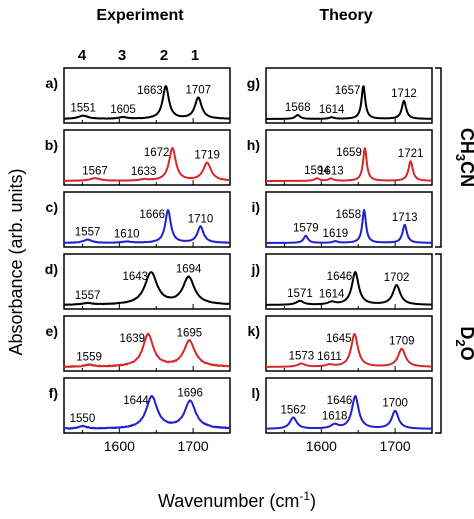 The image size is (474, 519). I want to click on peak-label: 1562, so click(294, 410).